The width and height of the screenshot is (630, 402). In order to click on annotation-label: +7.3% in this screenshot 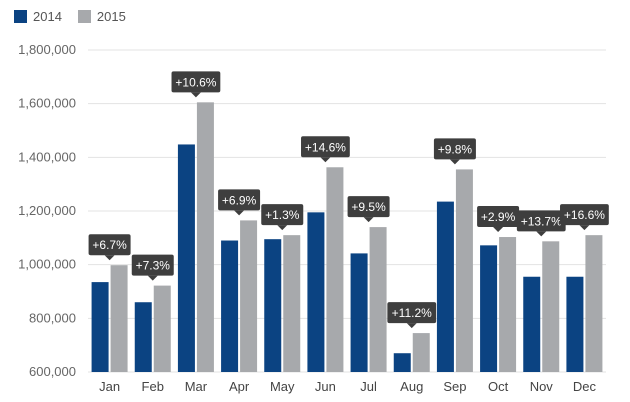, I will do `click(153, 266)`.